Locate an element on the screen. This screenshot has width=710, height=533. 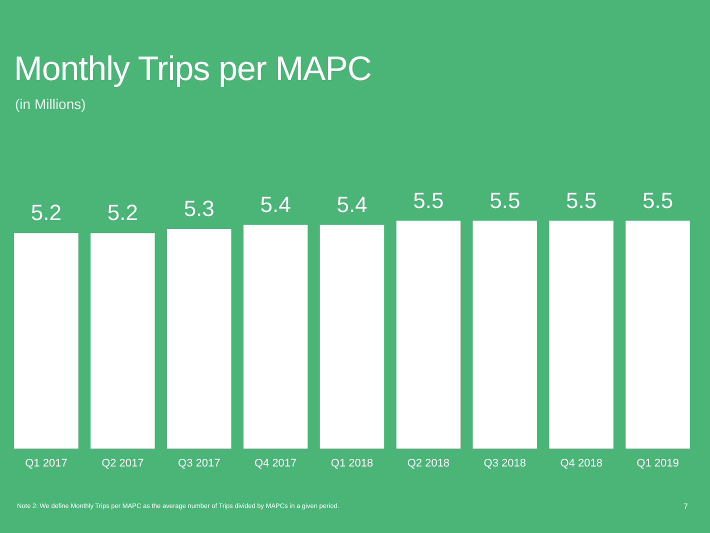
x-tick-label: Q1 2018 is located at coordinates (352, 463).